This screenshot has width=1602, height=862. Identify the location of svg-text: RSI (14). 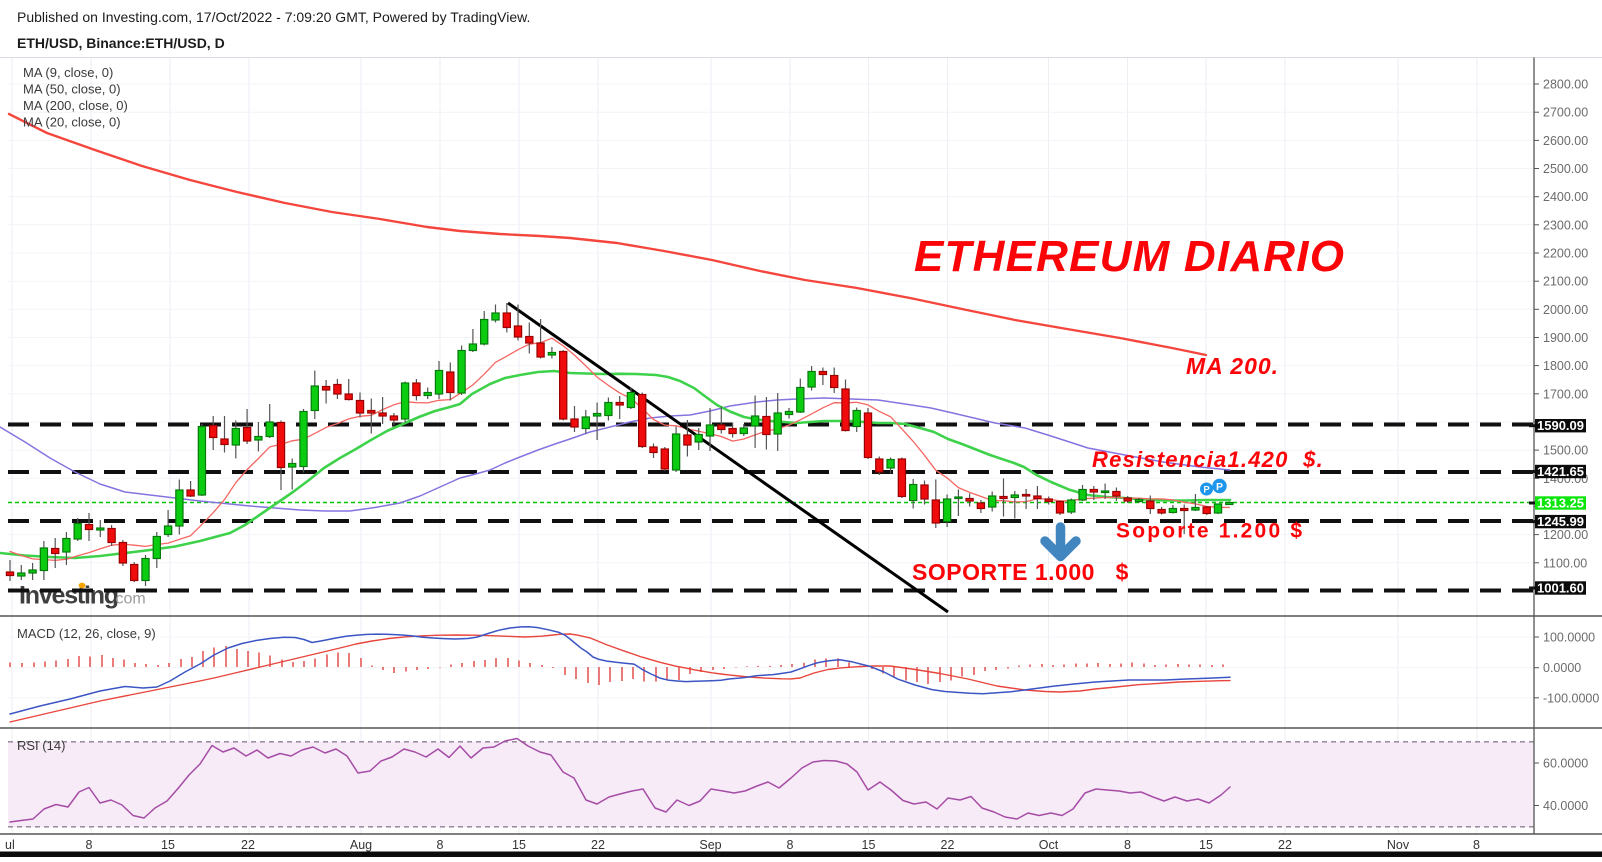
(41, 745).